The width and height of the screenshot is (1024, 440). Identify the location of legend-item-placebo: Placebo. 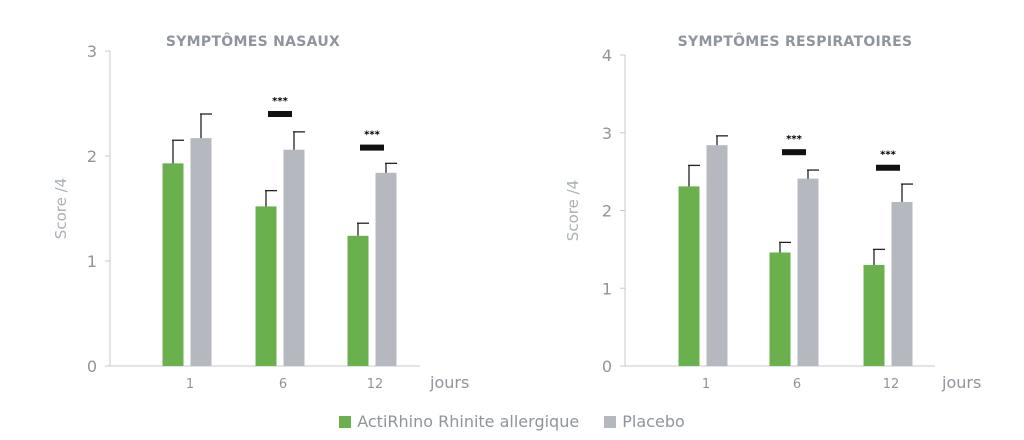
(644, 421).